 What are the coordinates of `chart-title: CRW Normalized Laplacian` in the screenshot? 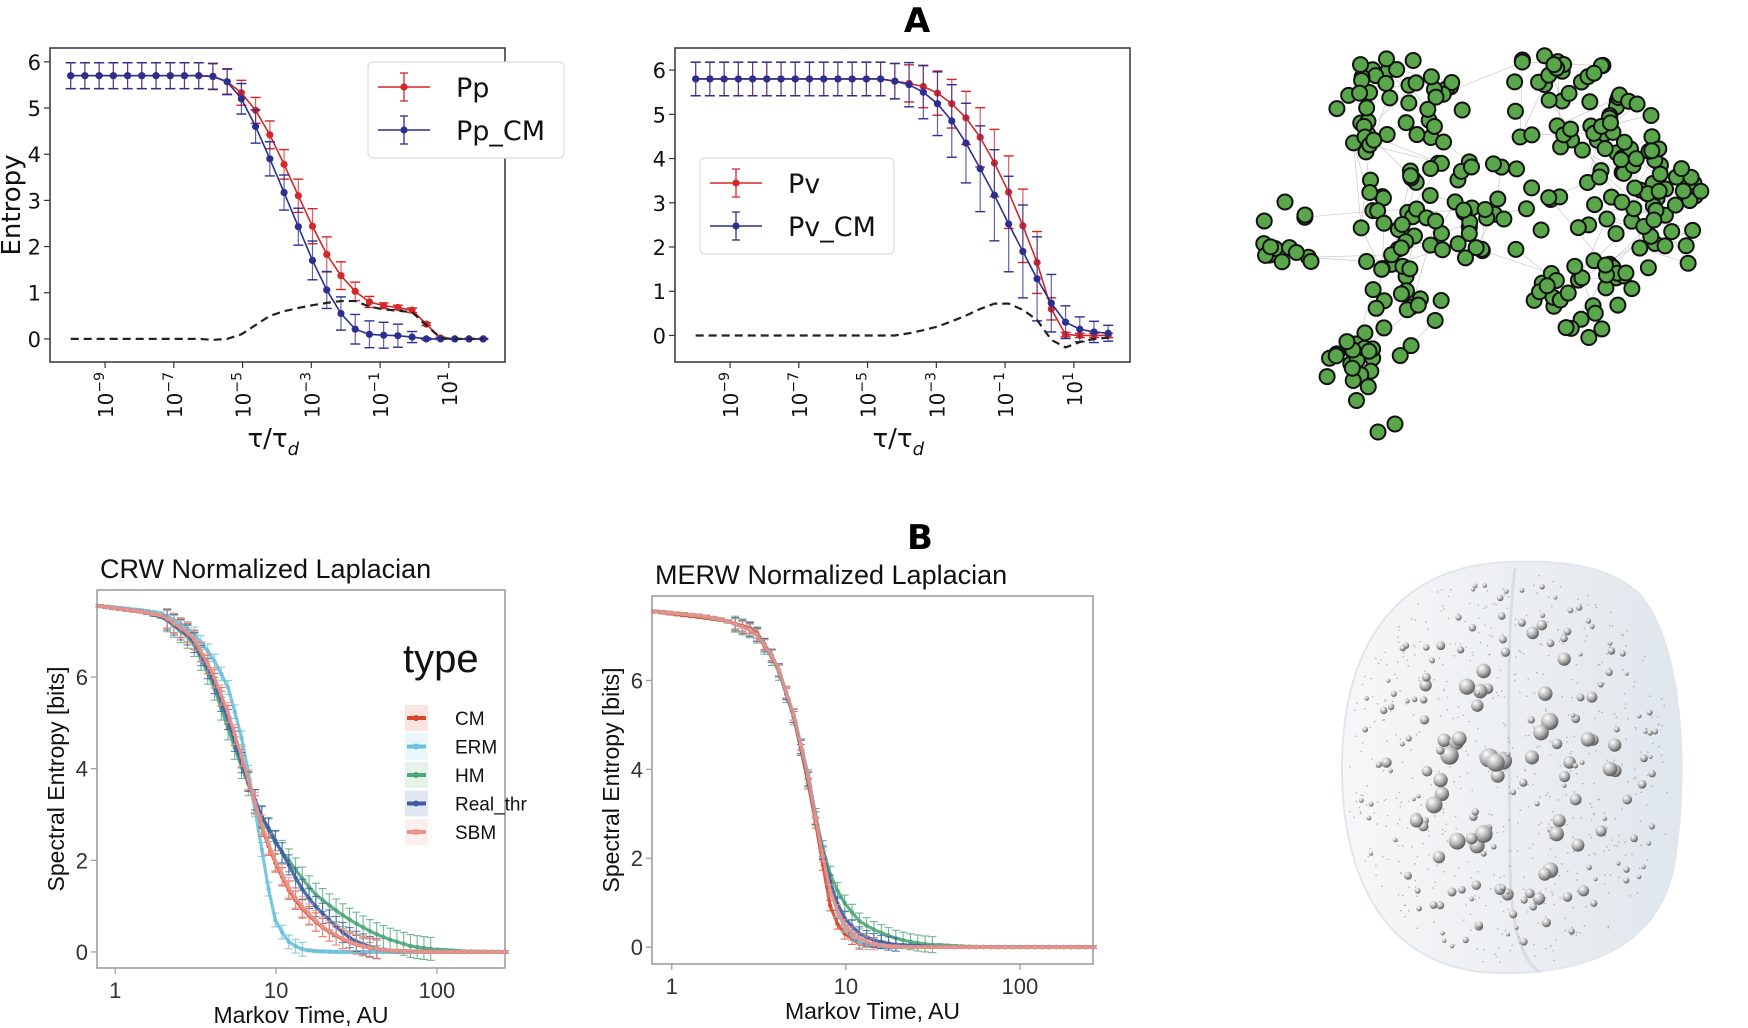 It's located at (265, 569).